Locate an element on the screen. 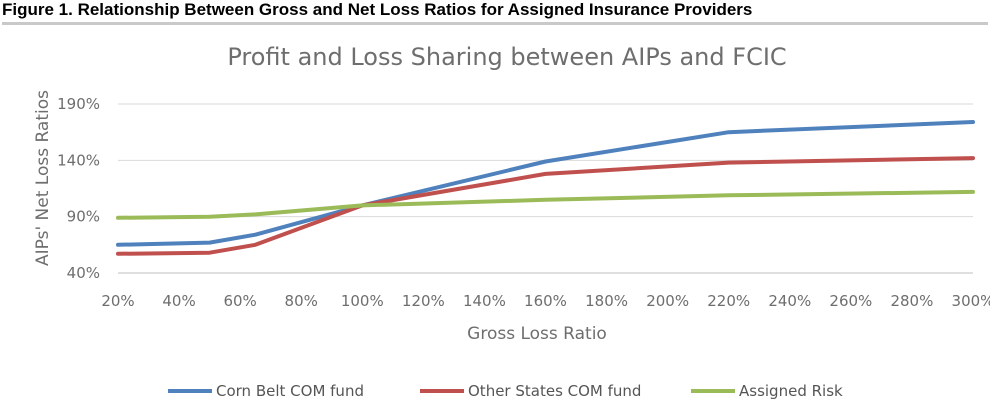  y-tick-label: 190% is located at coordinates (78, 104).